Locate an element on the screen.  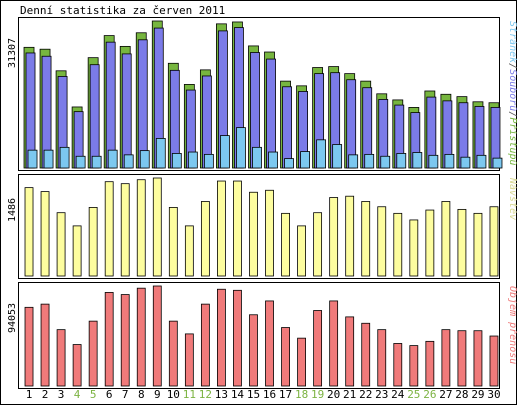
x-tick-label-day: 2 is located at coordinates (45, 394).